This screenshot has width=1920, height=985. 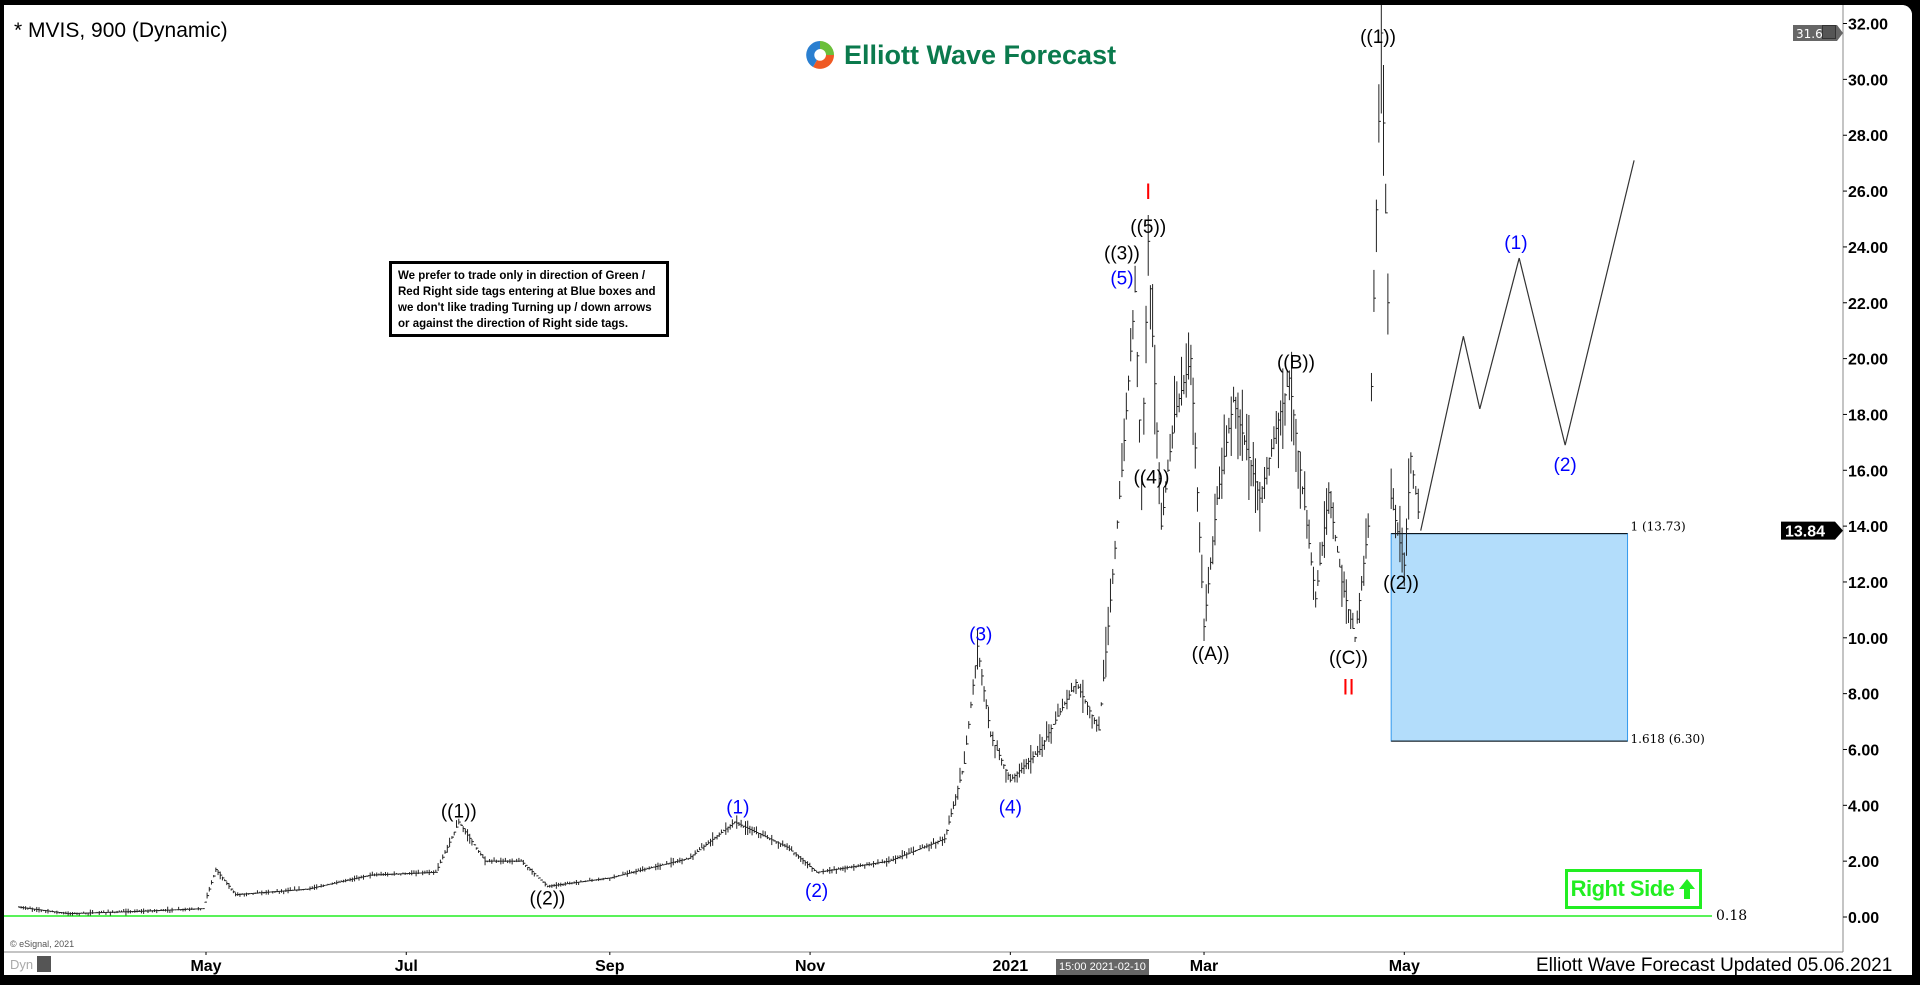 What do you see at coordinates (1509, 637) in the screenshot?
I see `blue-box` at bounding box center [1509, 637].